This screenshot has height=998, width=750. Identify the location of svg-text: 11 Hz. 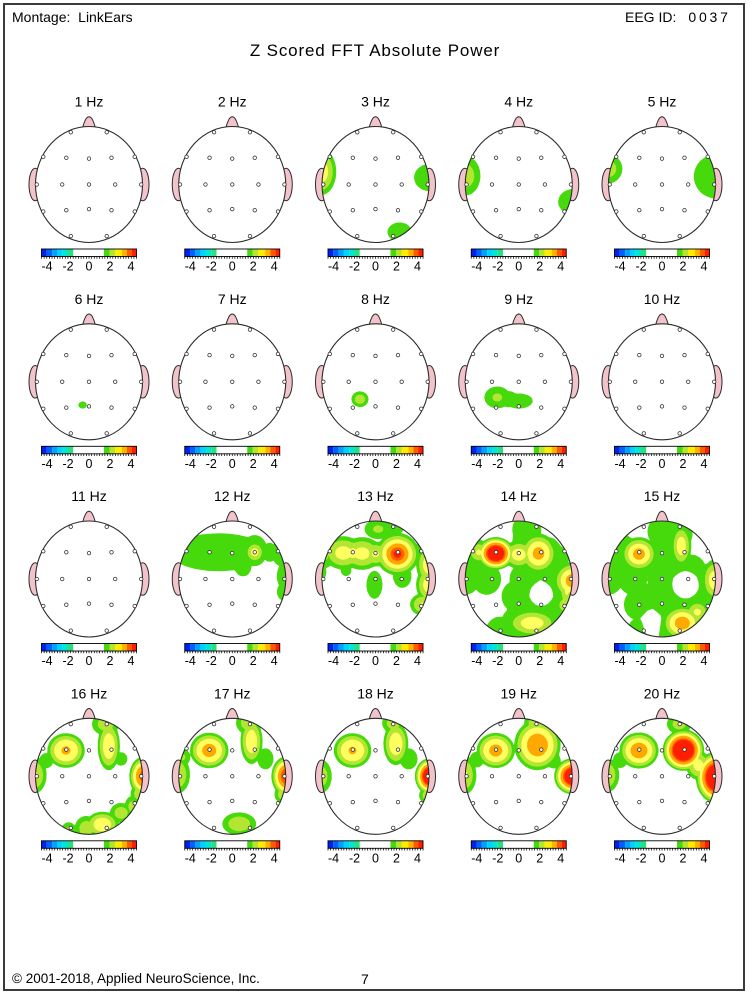
(89, 496).